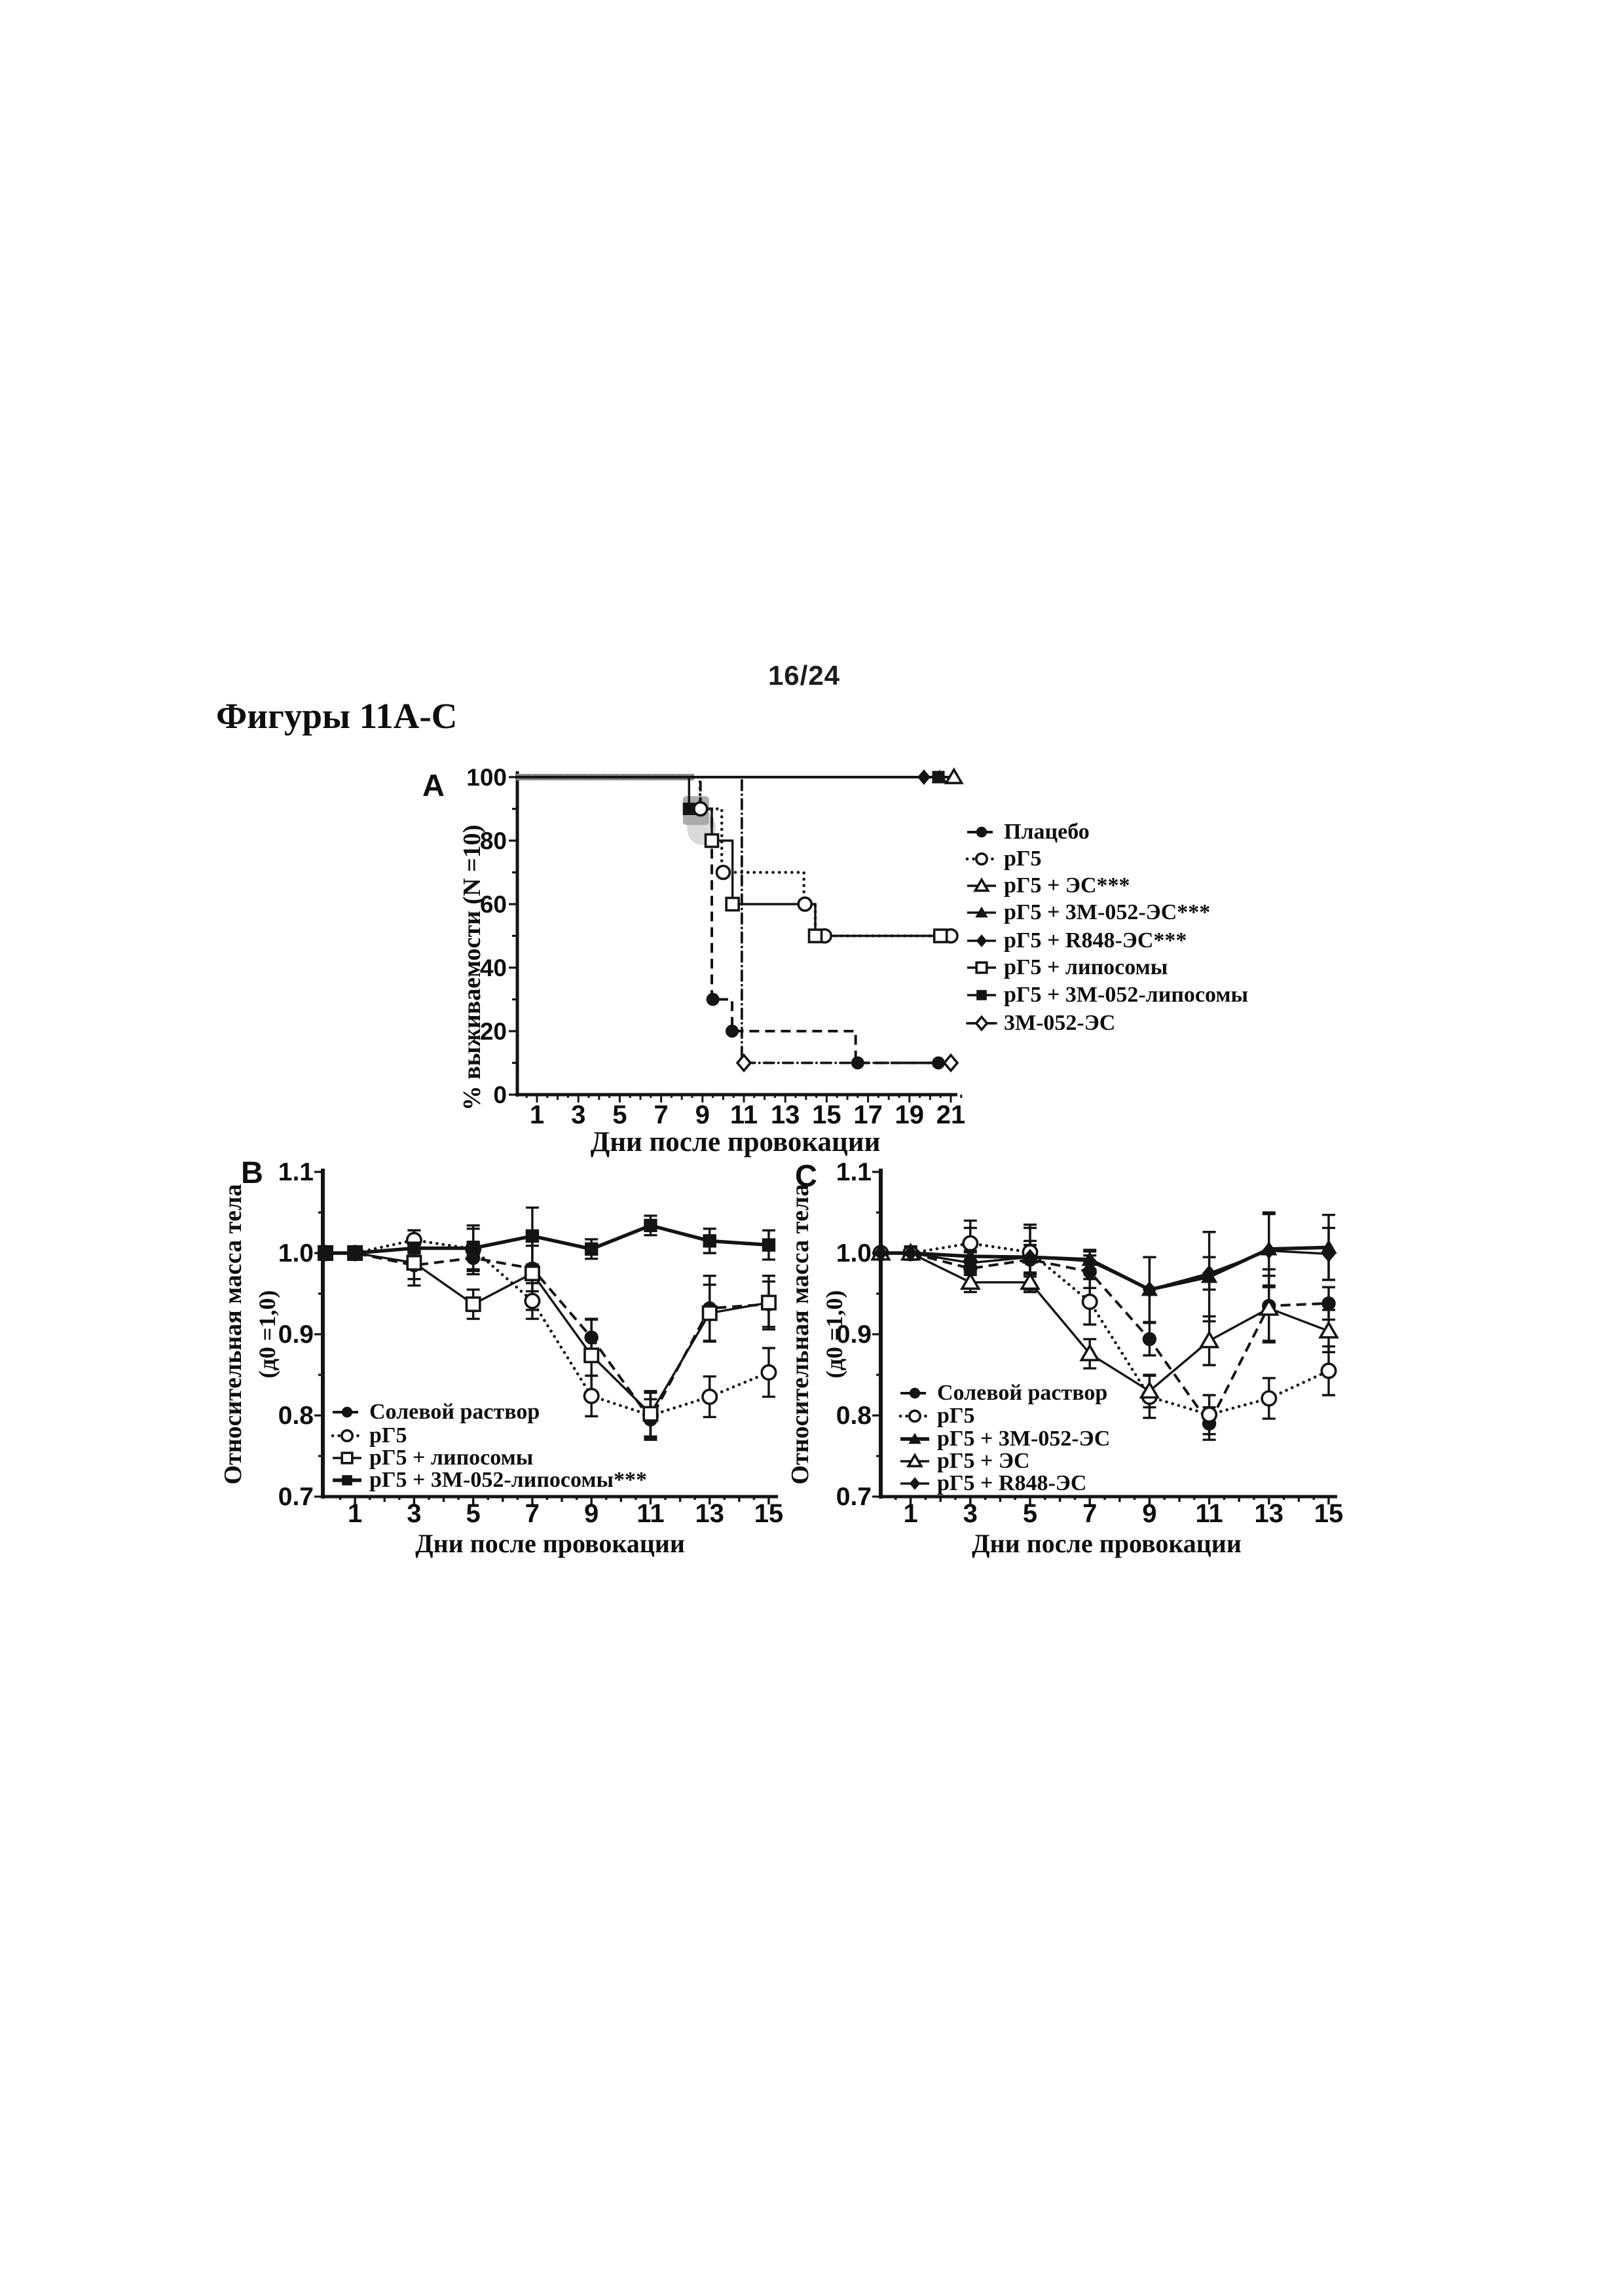 Image resolution: width=1624 pixels, height=2296 pixels. I want to click on tick-label: 1.0, so click(296, 1253).